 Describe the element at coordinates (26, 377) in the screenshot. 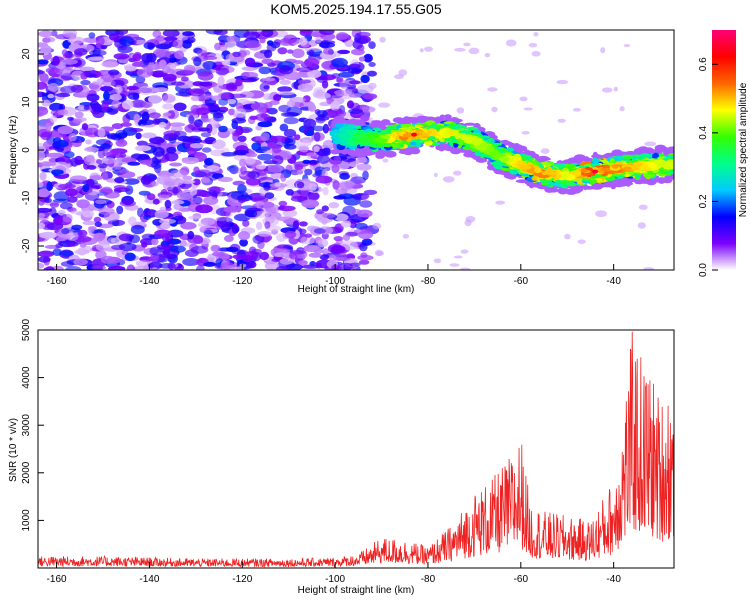

I see `snr-y-tick-label: 4000` at that location.